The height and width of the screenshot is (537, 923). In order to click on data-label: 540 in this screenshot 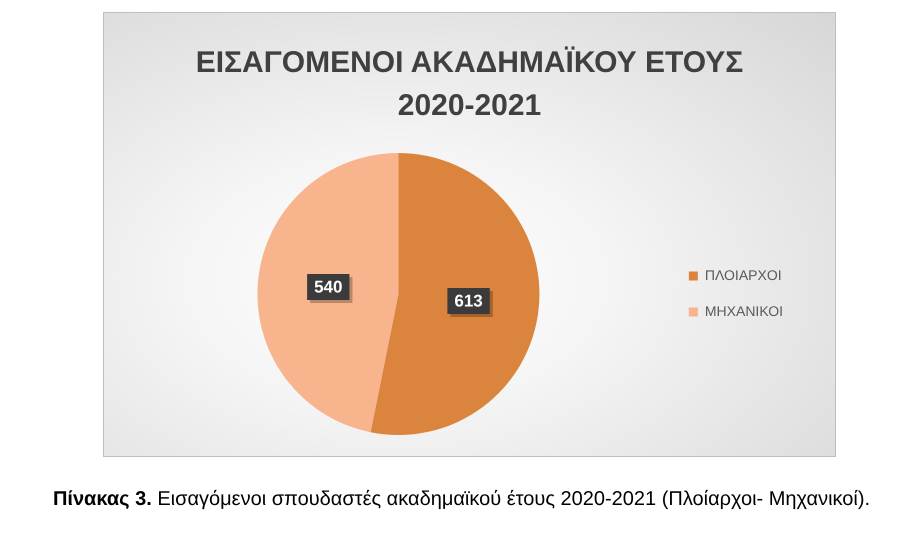, I will do `click(328, 287)`.